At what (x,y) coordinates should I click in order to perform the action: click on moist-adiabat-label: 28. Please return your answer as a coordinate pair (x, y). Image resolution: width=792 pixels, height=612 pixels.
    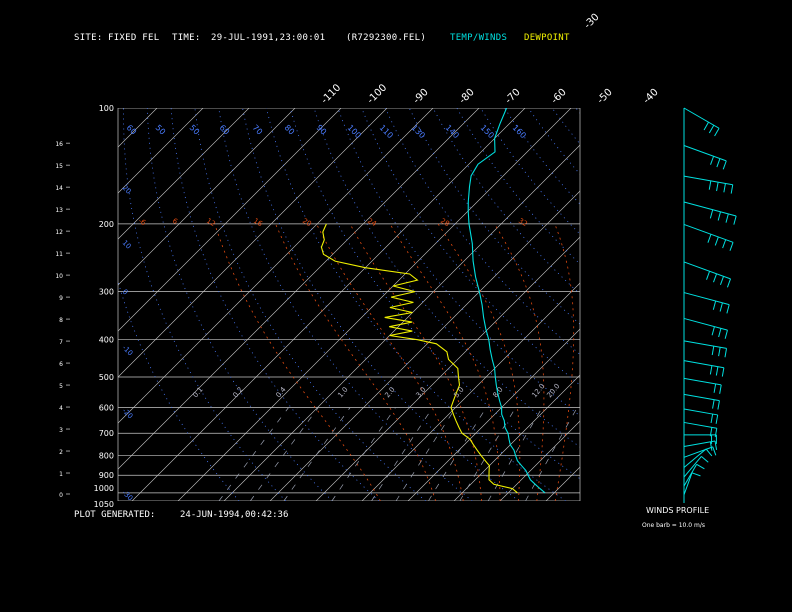
    Looking at the image, I should click on (445, 222).